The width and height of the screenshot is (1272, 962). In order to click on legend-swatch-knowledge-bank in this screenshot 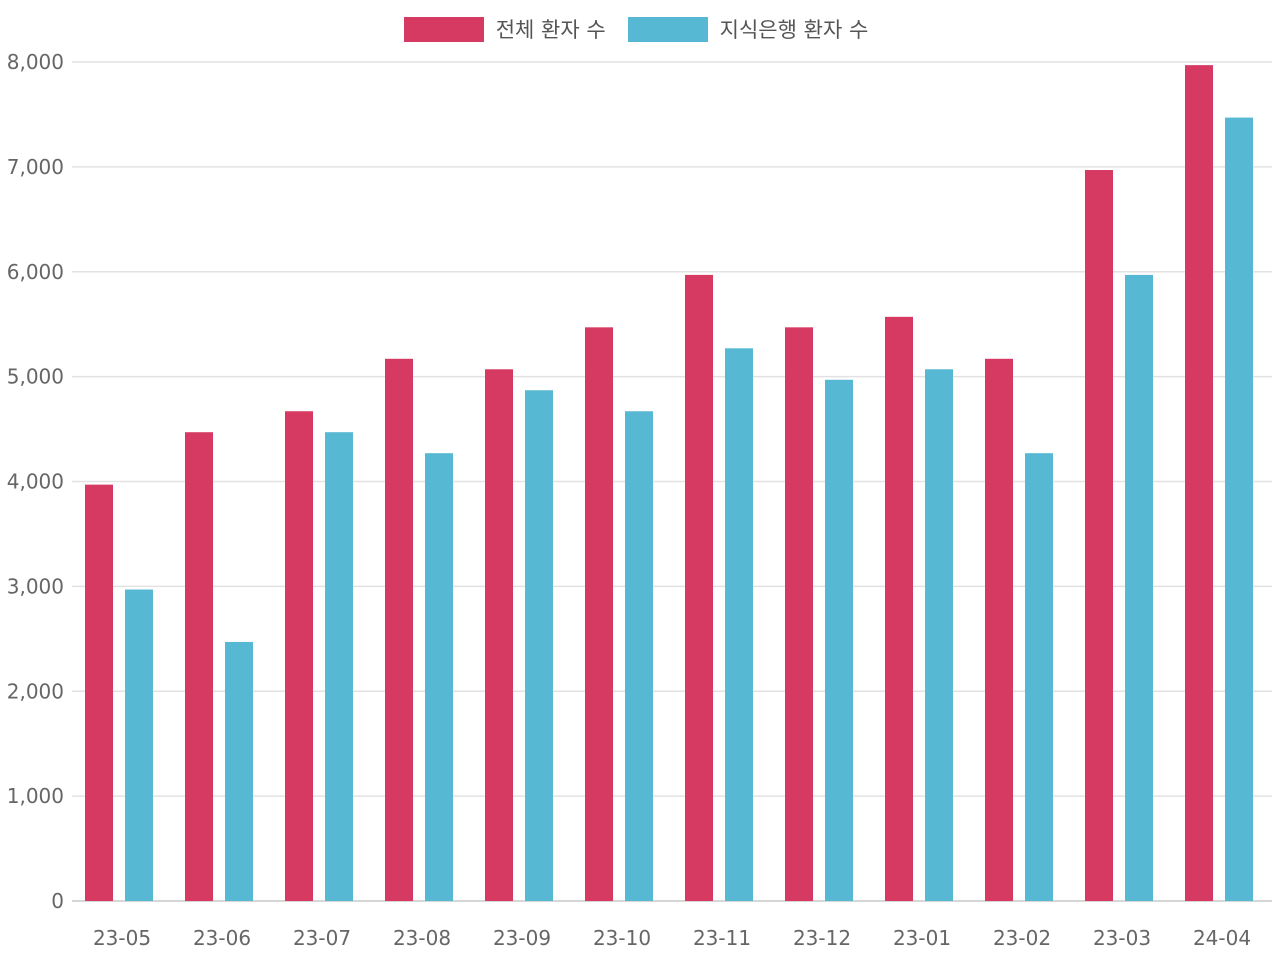, I will do `click(667, 29)`.